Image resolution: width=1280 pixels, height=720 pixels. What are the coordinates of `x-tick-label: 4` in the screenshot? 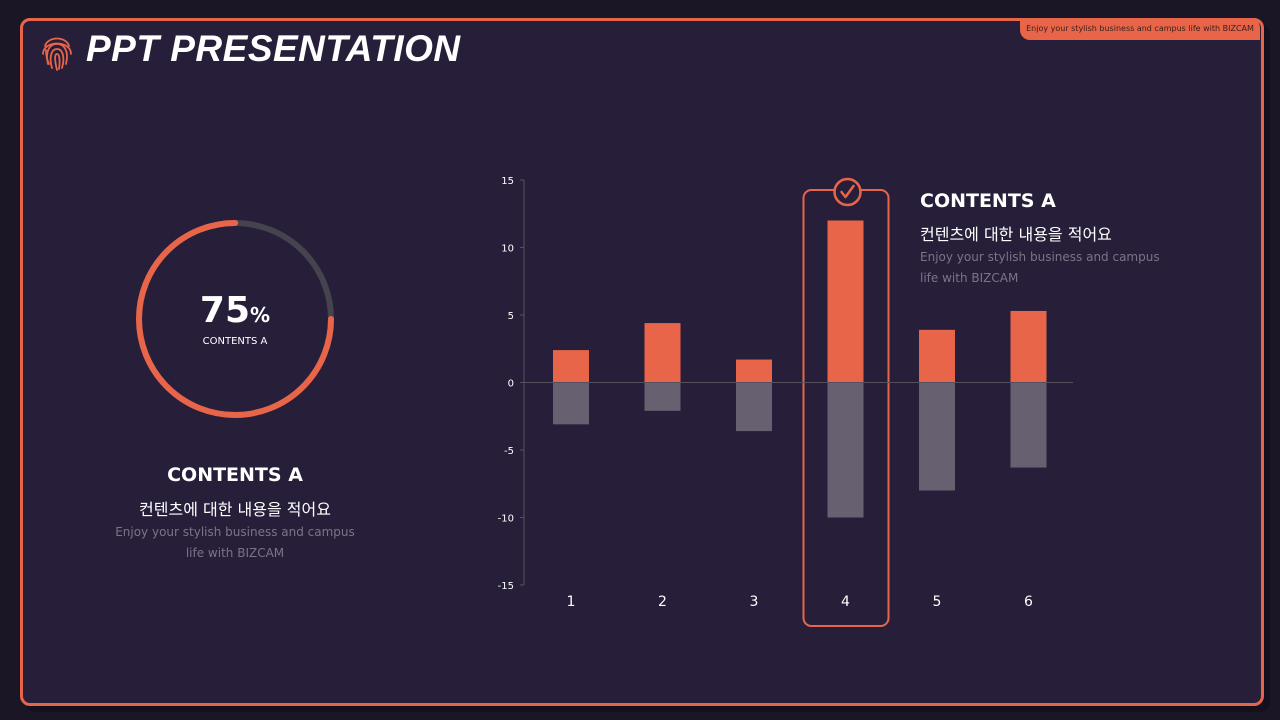 It's located at (845, 602).